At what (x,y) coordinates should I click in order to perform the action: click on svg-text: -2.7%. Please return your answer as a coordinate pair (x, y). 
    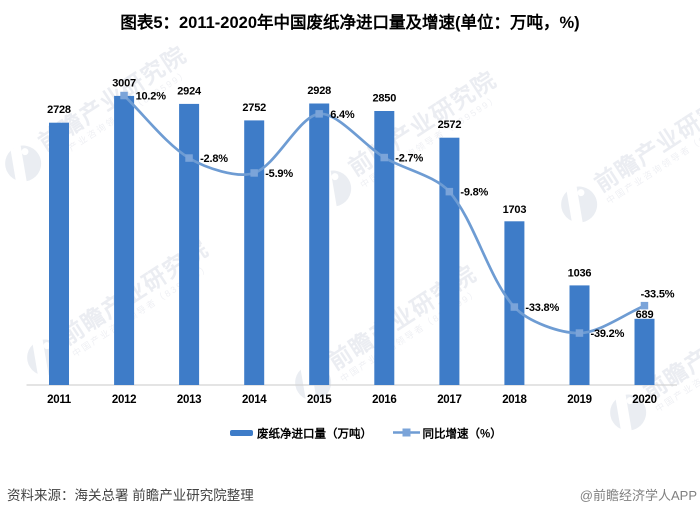
    Looking at the image, I should click on (409, 159).